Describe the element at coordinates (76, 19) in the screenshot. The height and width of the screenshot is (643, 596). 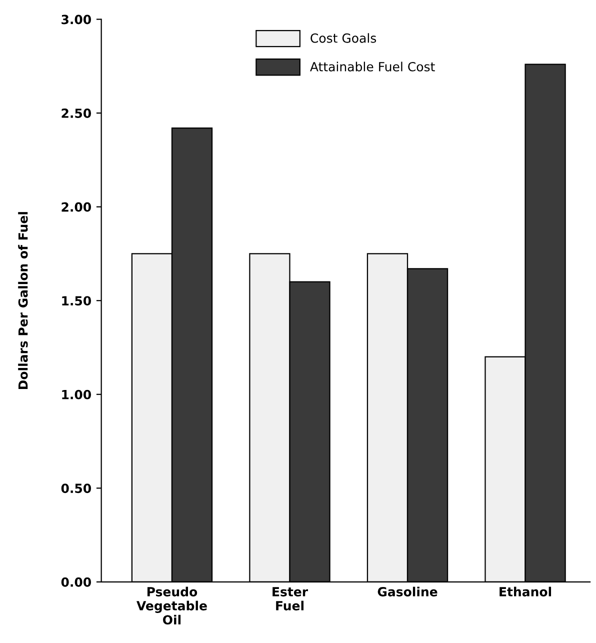
I see `y-tick-label: 3.00` at that location.